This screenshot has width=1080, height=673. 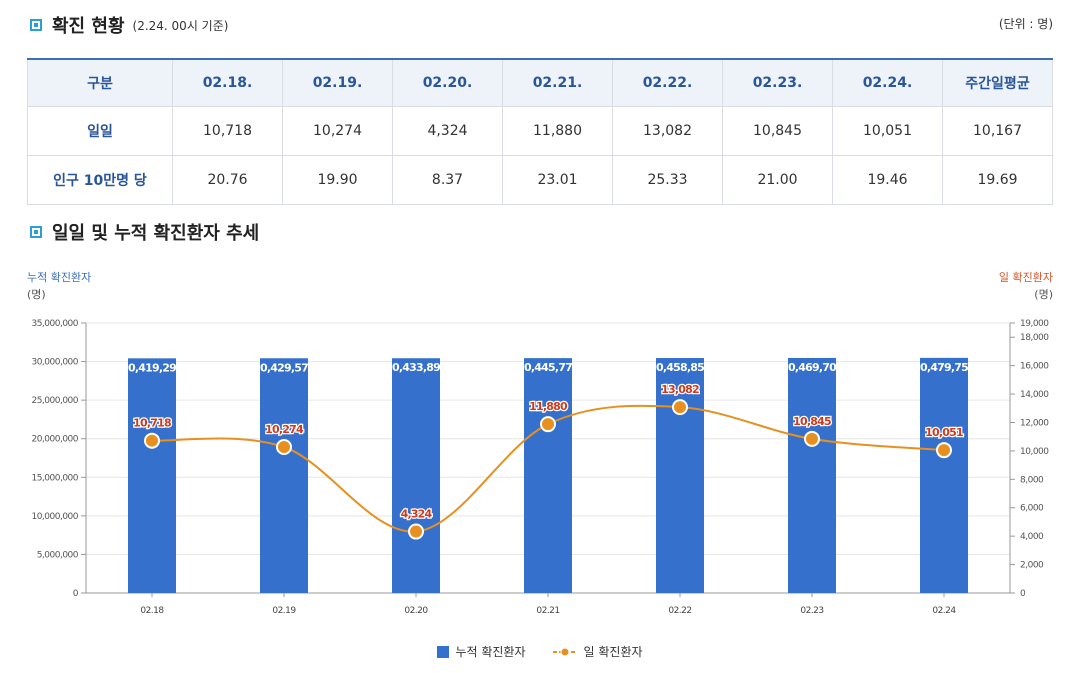 What do you see at coordinates (997, 131) in the screenshot?
I see `table-cell: 10,167` at bounding box center [997, 131].